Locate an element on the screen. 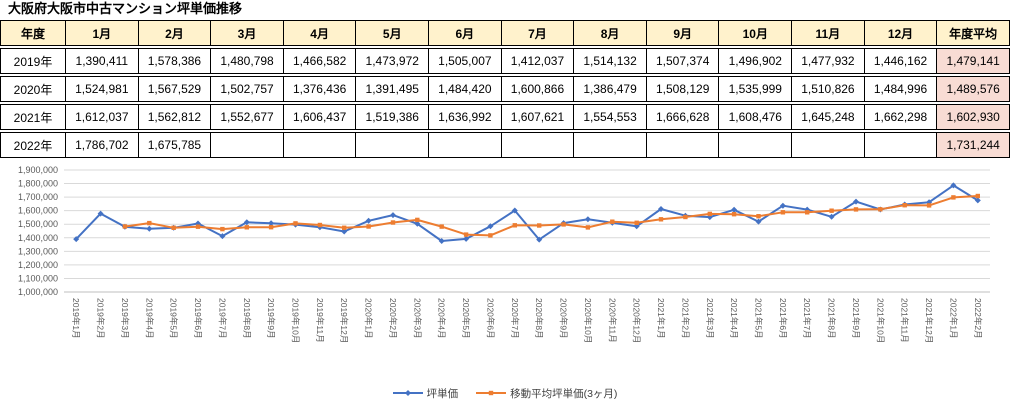 The height and width of the screenshot is (404, 1010). svg-text: 2020年2月 is located at coordinates (393, 318).